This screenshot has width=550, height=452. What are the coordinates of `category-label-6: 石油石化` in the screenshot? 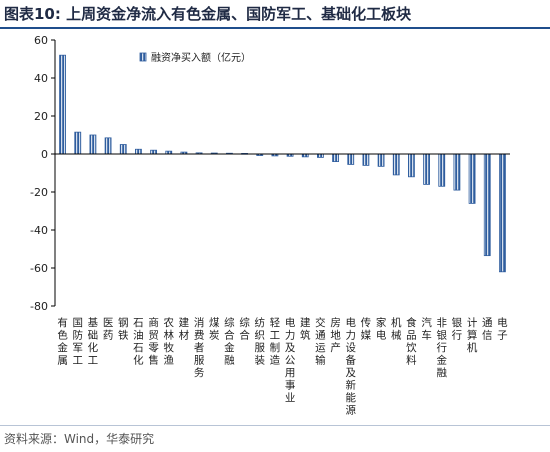 It's located at (138, 342).